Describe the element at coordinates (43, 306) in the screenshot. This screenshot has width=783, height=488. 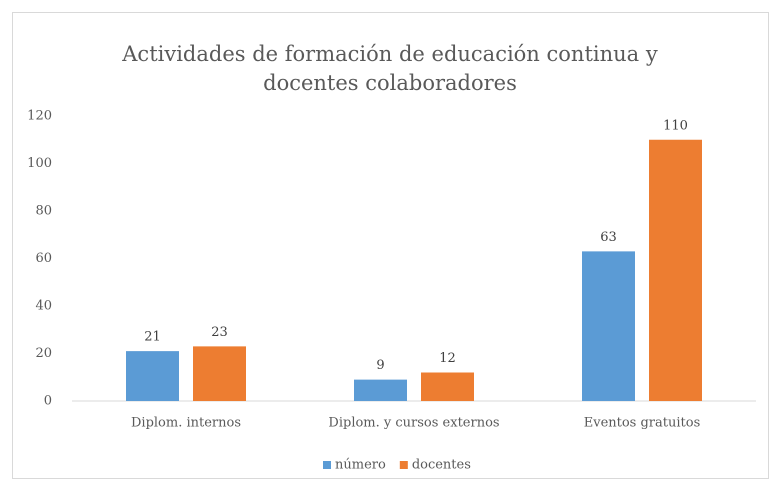
I see `y-tick-label: 40` at that location.